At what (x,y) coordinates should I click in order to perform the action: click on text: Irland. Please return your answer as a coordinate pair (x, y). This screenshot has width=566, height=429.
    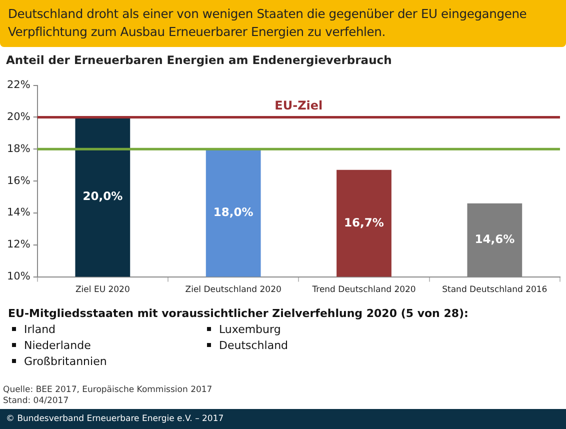
    Looking at the image, I should click on (109, 331).